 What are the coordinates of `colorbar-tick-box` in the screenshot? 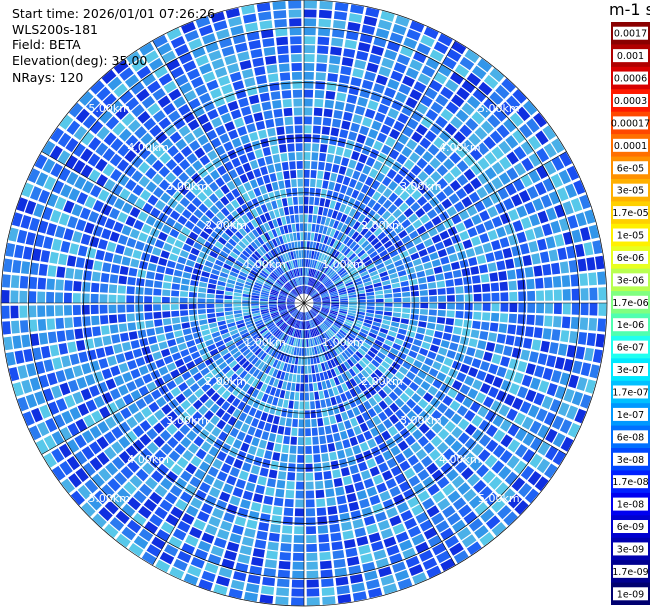 It's located at (630, 594).